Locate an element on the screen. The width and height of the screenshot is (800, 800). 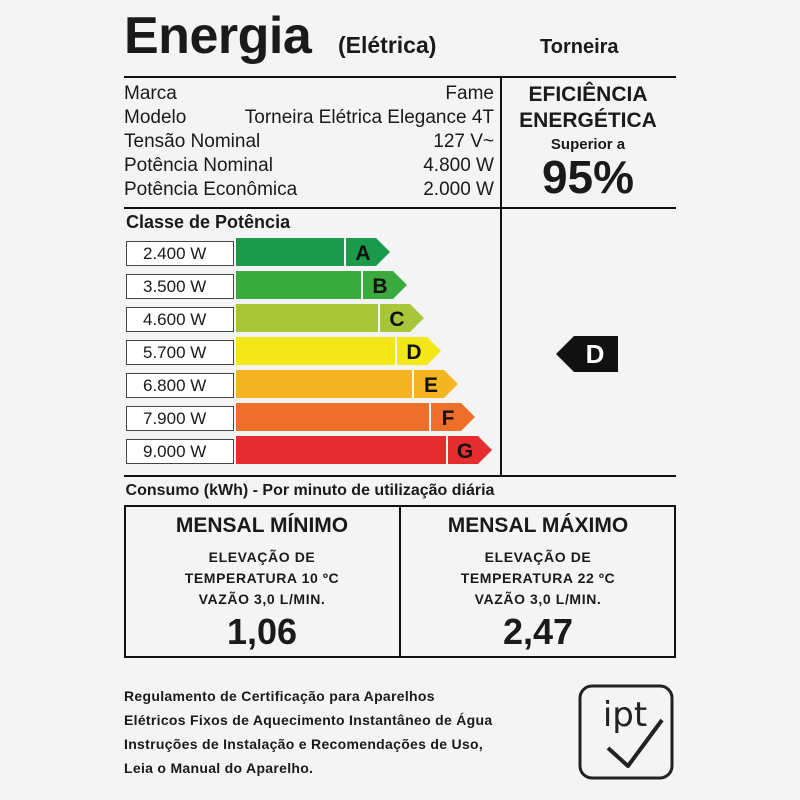
watt-box-b: 3.500 W is located at coordinates (180, 286).